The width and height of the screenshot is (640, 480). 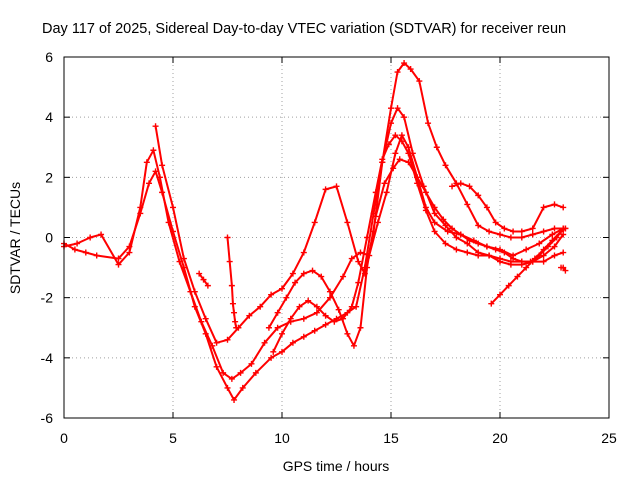 I want to click on y-tick-label: -4, so click(x=47, y=358).